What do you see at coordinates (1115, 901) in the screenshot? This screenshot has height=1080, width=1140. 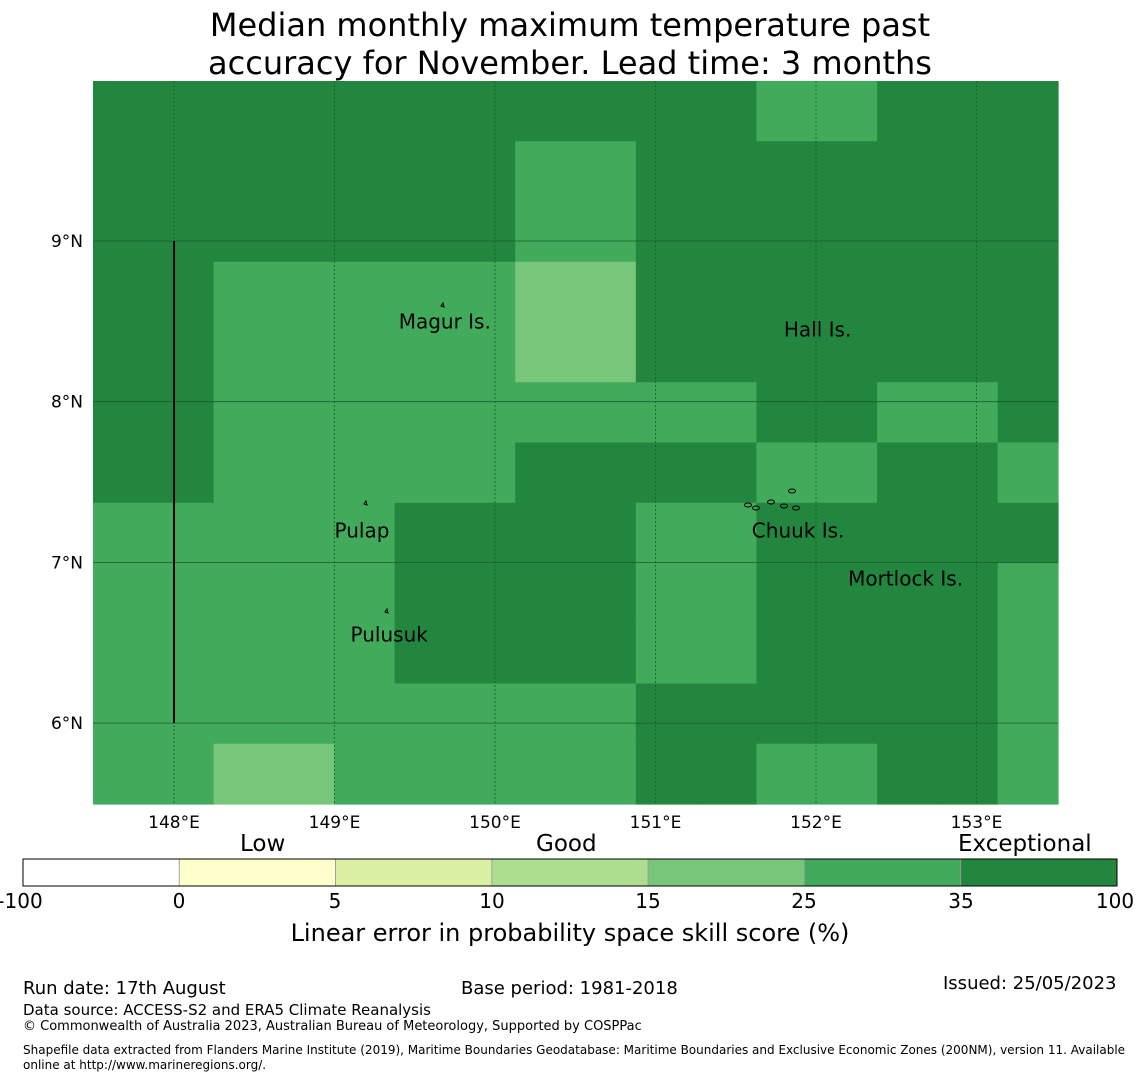 I see `colorbar-tick: 100` at bounding box center [1115, 901].